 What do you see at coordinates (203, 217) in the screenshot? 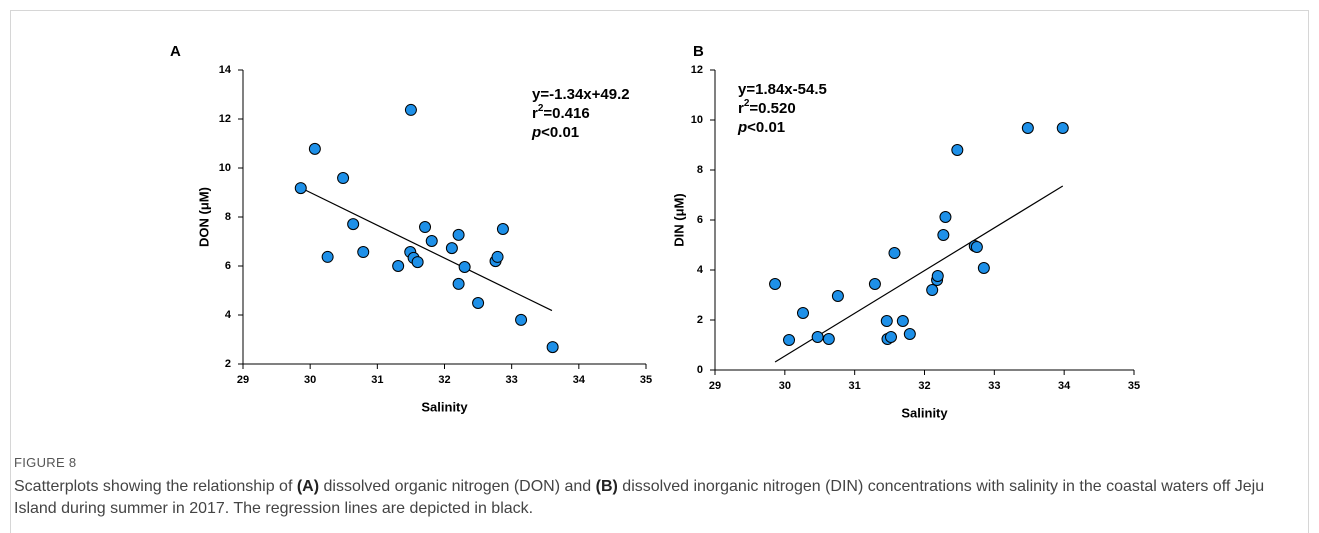
I see `y-axis-label: DON (μM)` at bounding box center [203, 217].